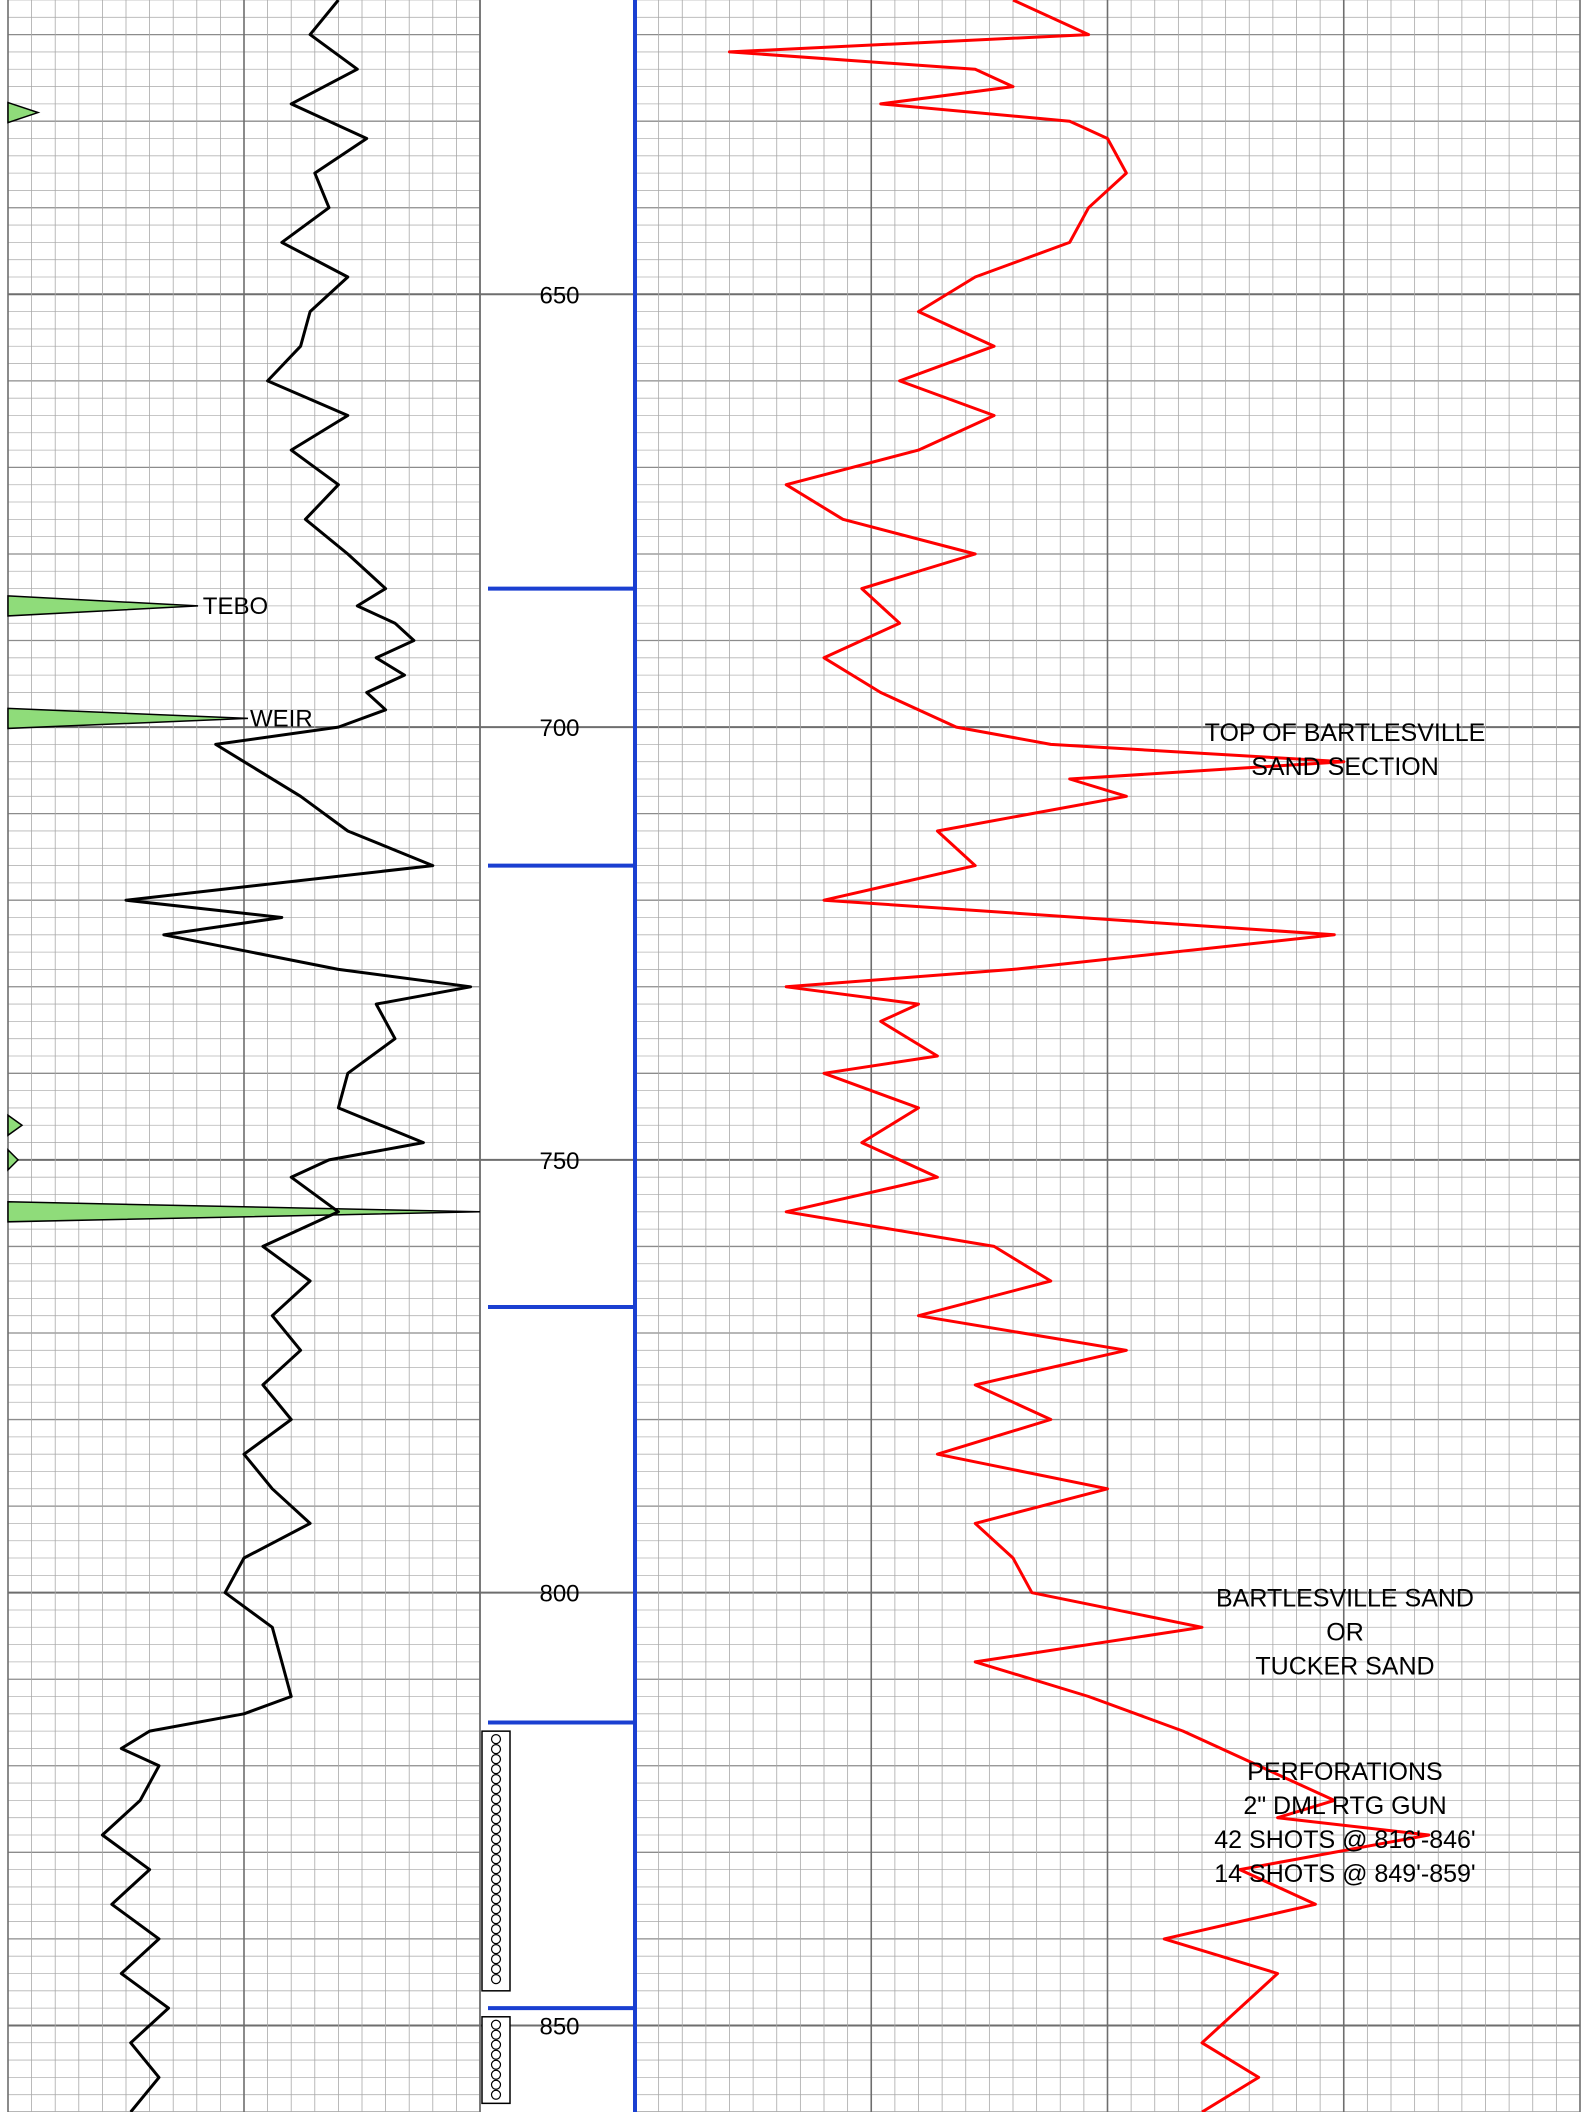  What do you see at coordinates (1345, 767) in the screenshot?
I see `top-of-bartlesville-line: SAND SECTION` at bounding box center [1345, 767].